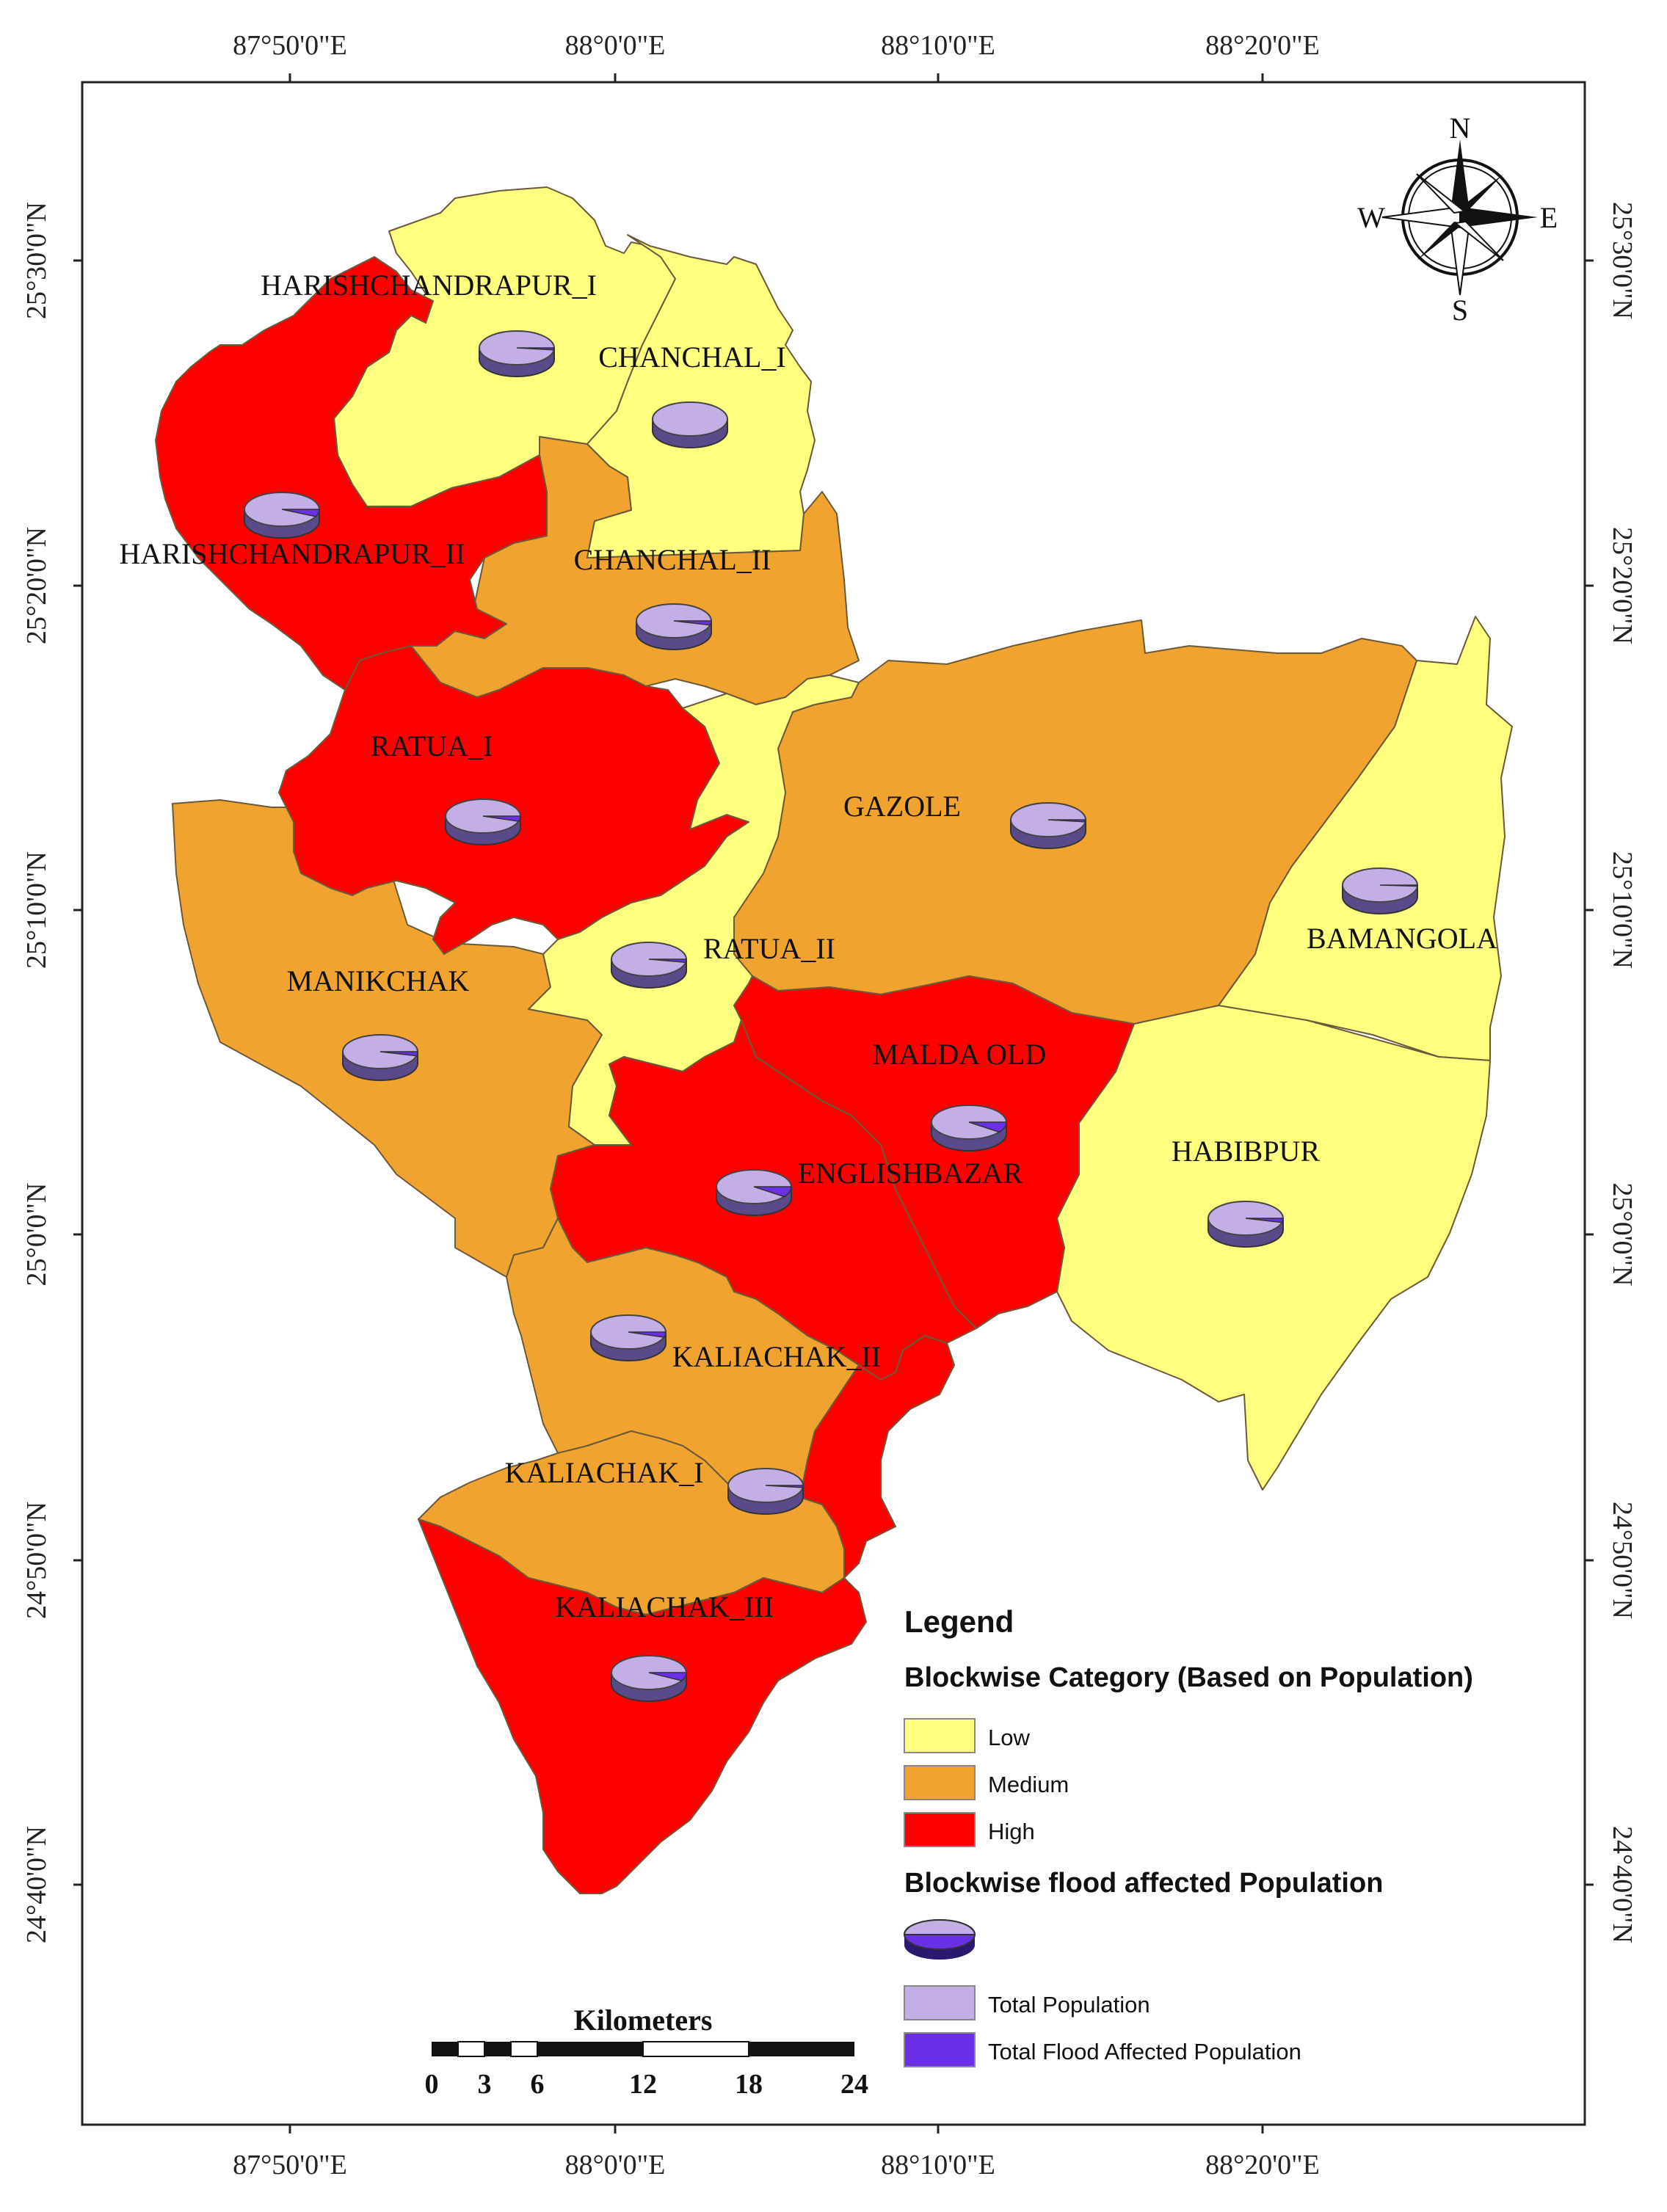 This screenshot has height=2212, width=1667. What do you see at coordinates (603, 1472) in the screenshot?
I see `block-label-kaliachak-i: KALIACHAK_I` at bounding box center [603, 1472].